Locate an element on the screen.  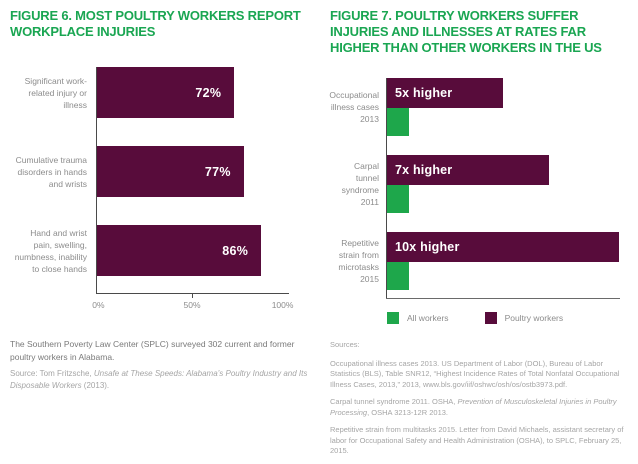
figure7-legend: All workers Poultry workers is located at coordinates (509, 318).